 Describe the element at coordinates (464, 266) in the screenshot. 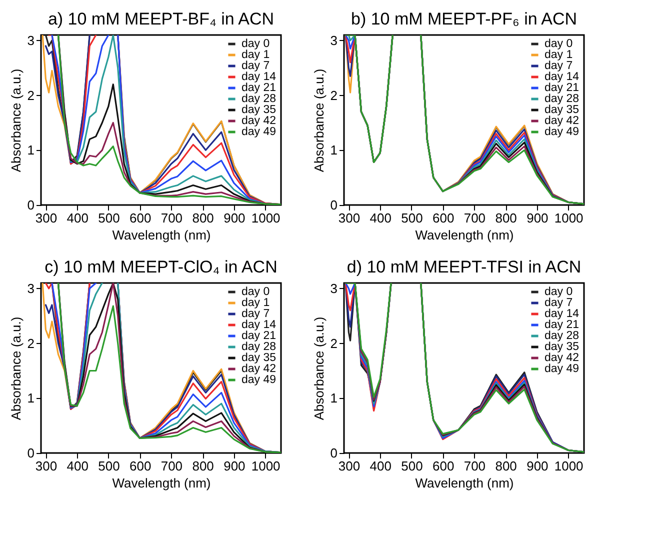

I see `chart-title: d) 10 mM MEEPT-TFSI in ACN` at that location.